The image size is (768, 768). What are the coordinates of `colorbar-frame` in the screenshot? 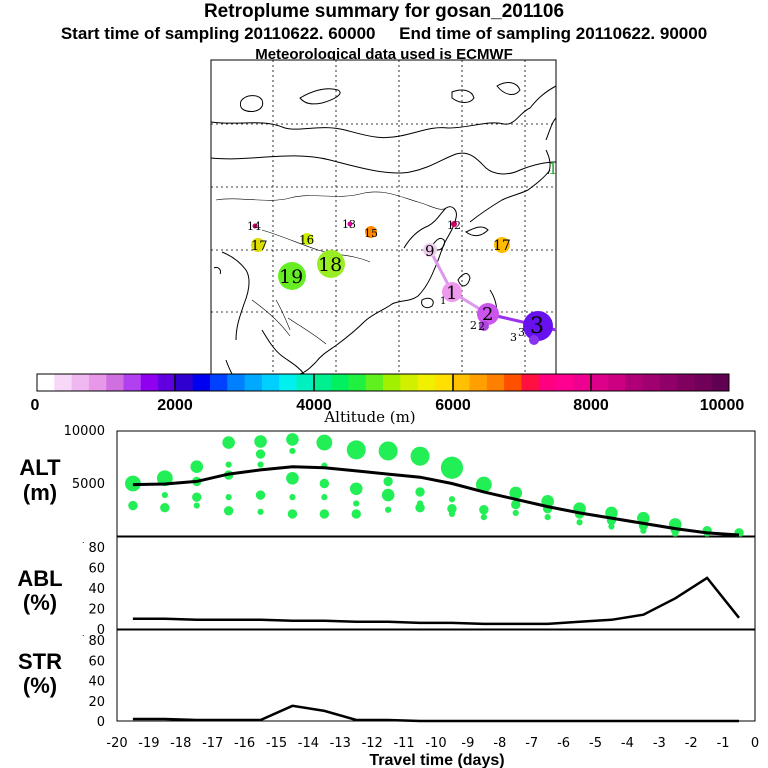 It's located at (383, 382).